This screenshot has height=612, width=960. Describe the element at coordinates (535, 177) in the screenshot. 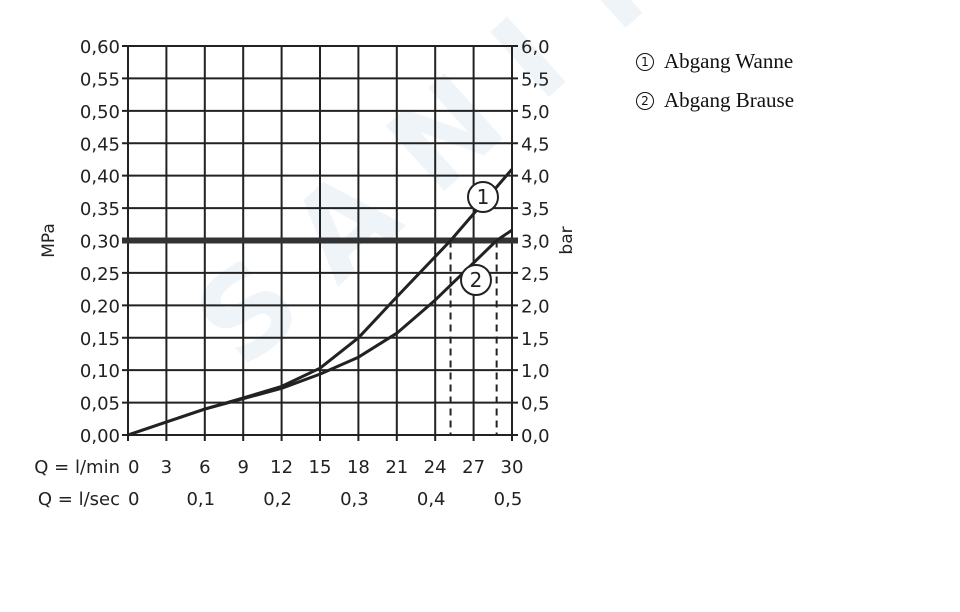

I see `y-tick-label-right: 4,0` at that location.